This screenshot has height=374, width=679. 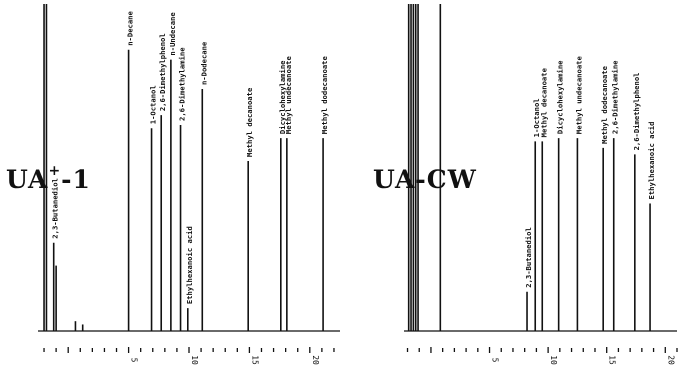 I want to click on peak-label: n-Undecane, so click(x=172, y=34).